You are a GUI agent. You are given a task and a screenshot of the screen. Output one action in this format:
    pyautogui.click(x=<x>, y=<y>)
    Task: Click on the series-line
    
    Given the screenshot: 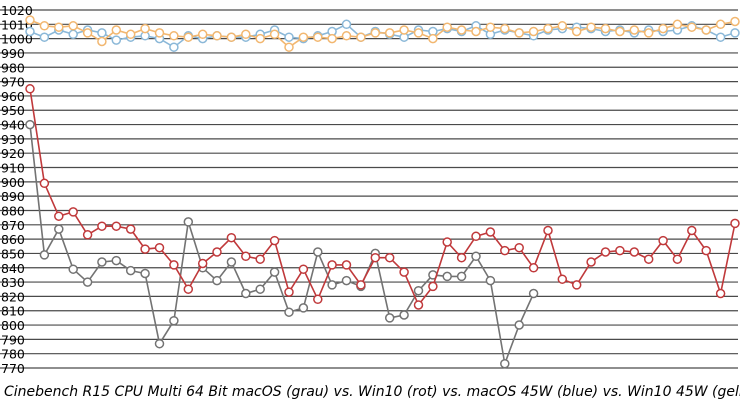 What is the action you would take?
    pyautogui.click(x=382, y=36)
    